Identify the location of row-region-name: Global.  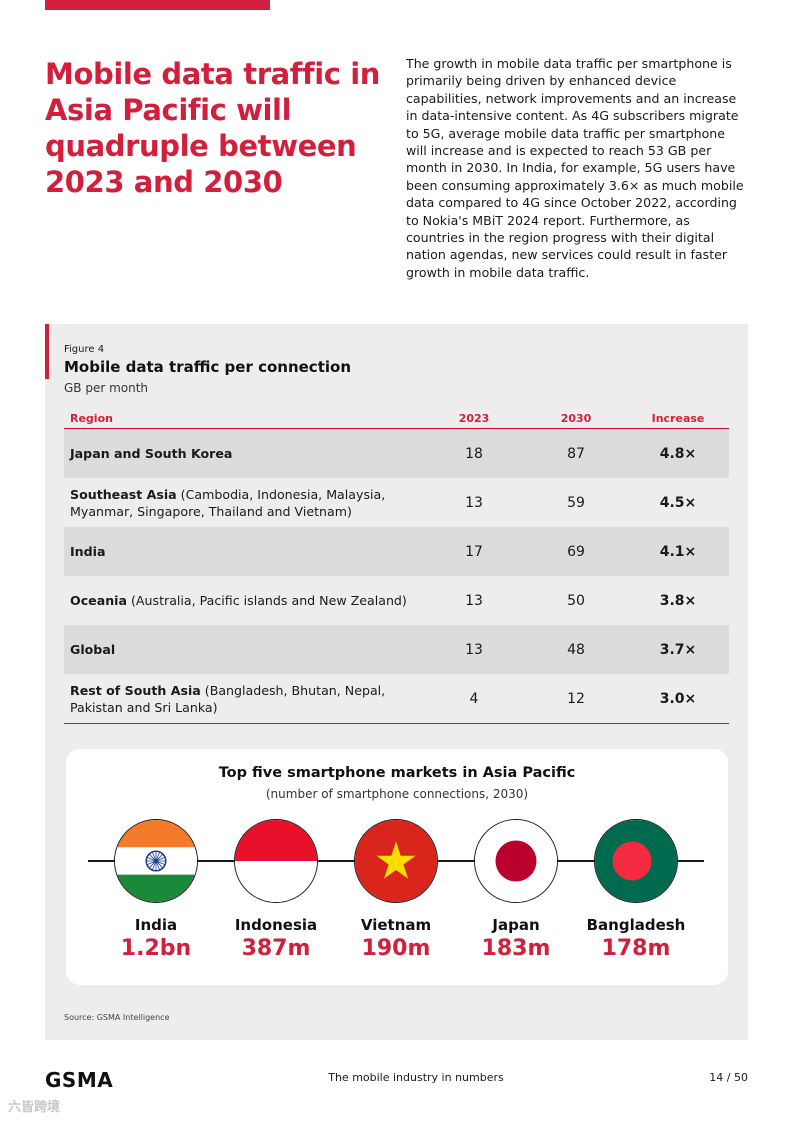
(93, 649).